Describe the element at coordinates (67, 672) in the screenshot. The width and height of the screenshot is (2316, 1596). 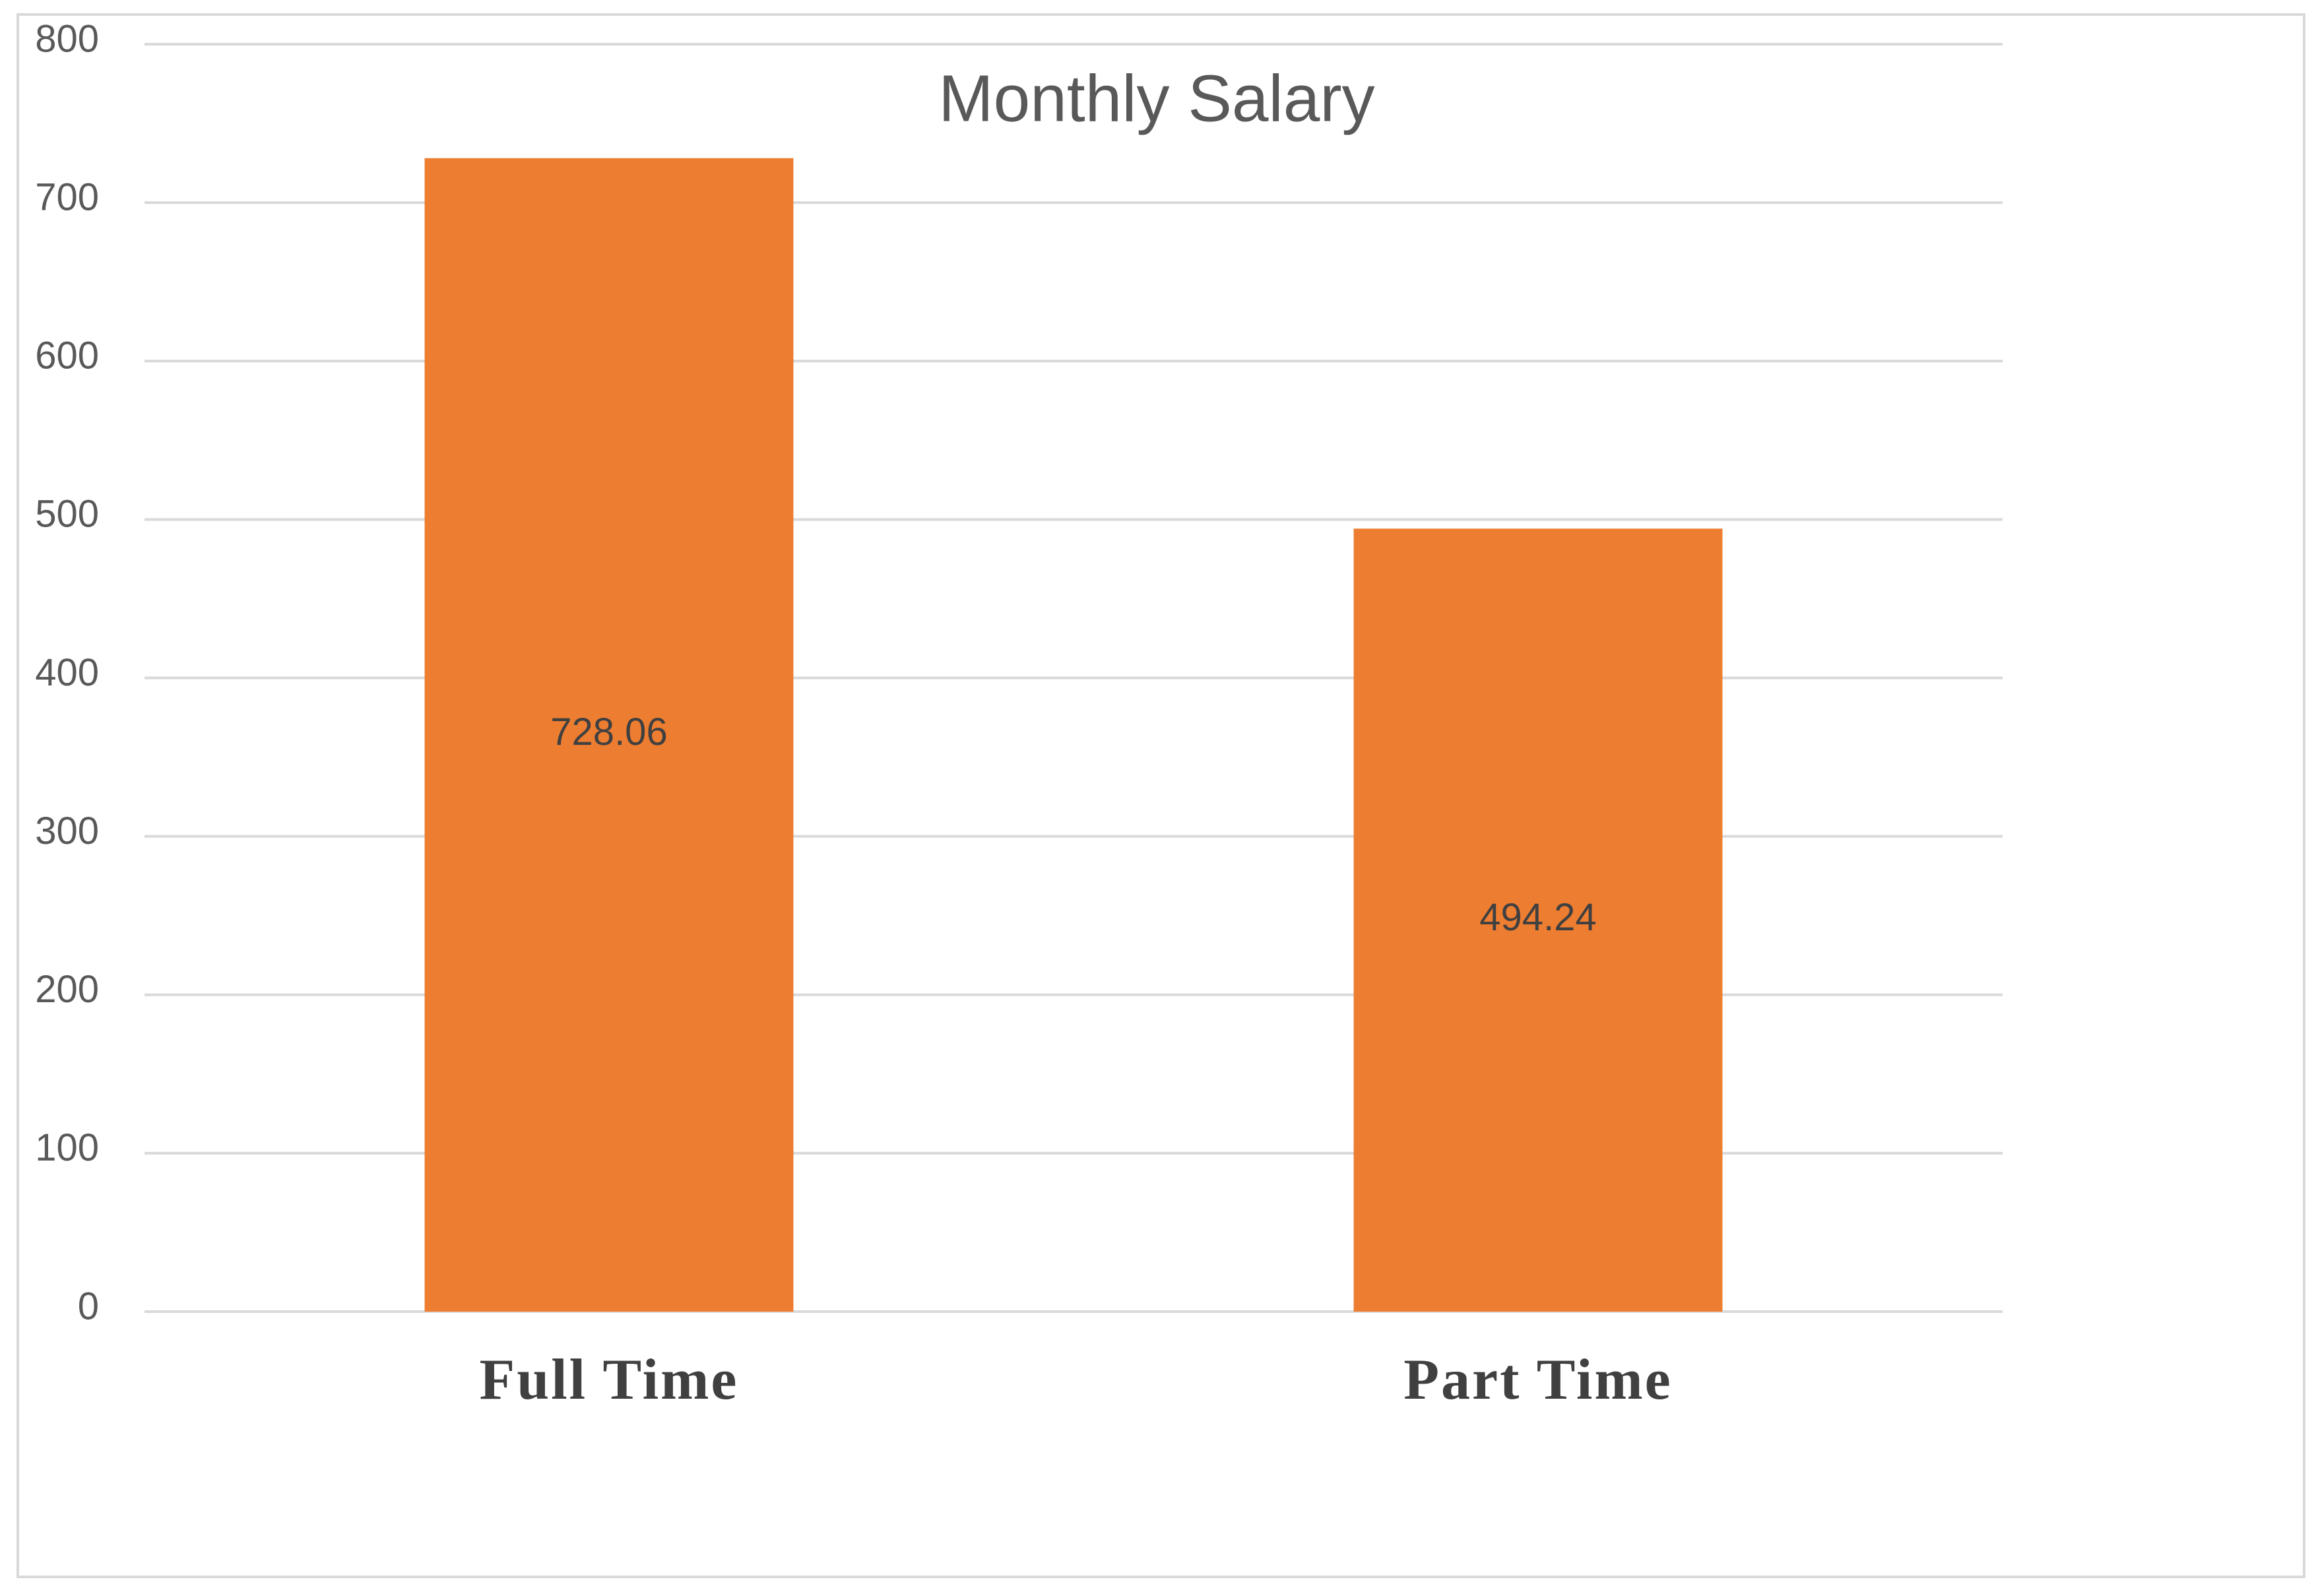
I see `y-tick-label: 400` at that location.